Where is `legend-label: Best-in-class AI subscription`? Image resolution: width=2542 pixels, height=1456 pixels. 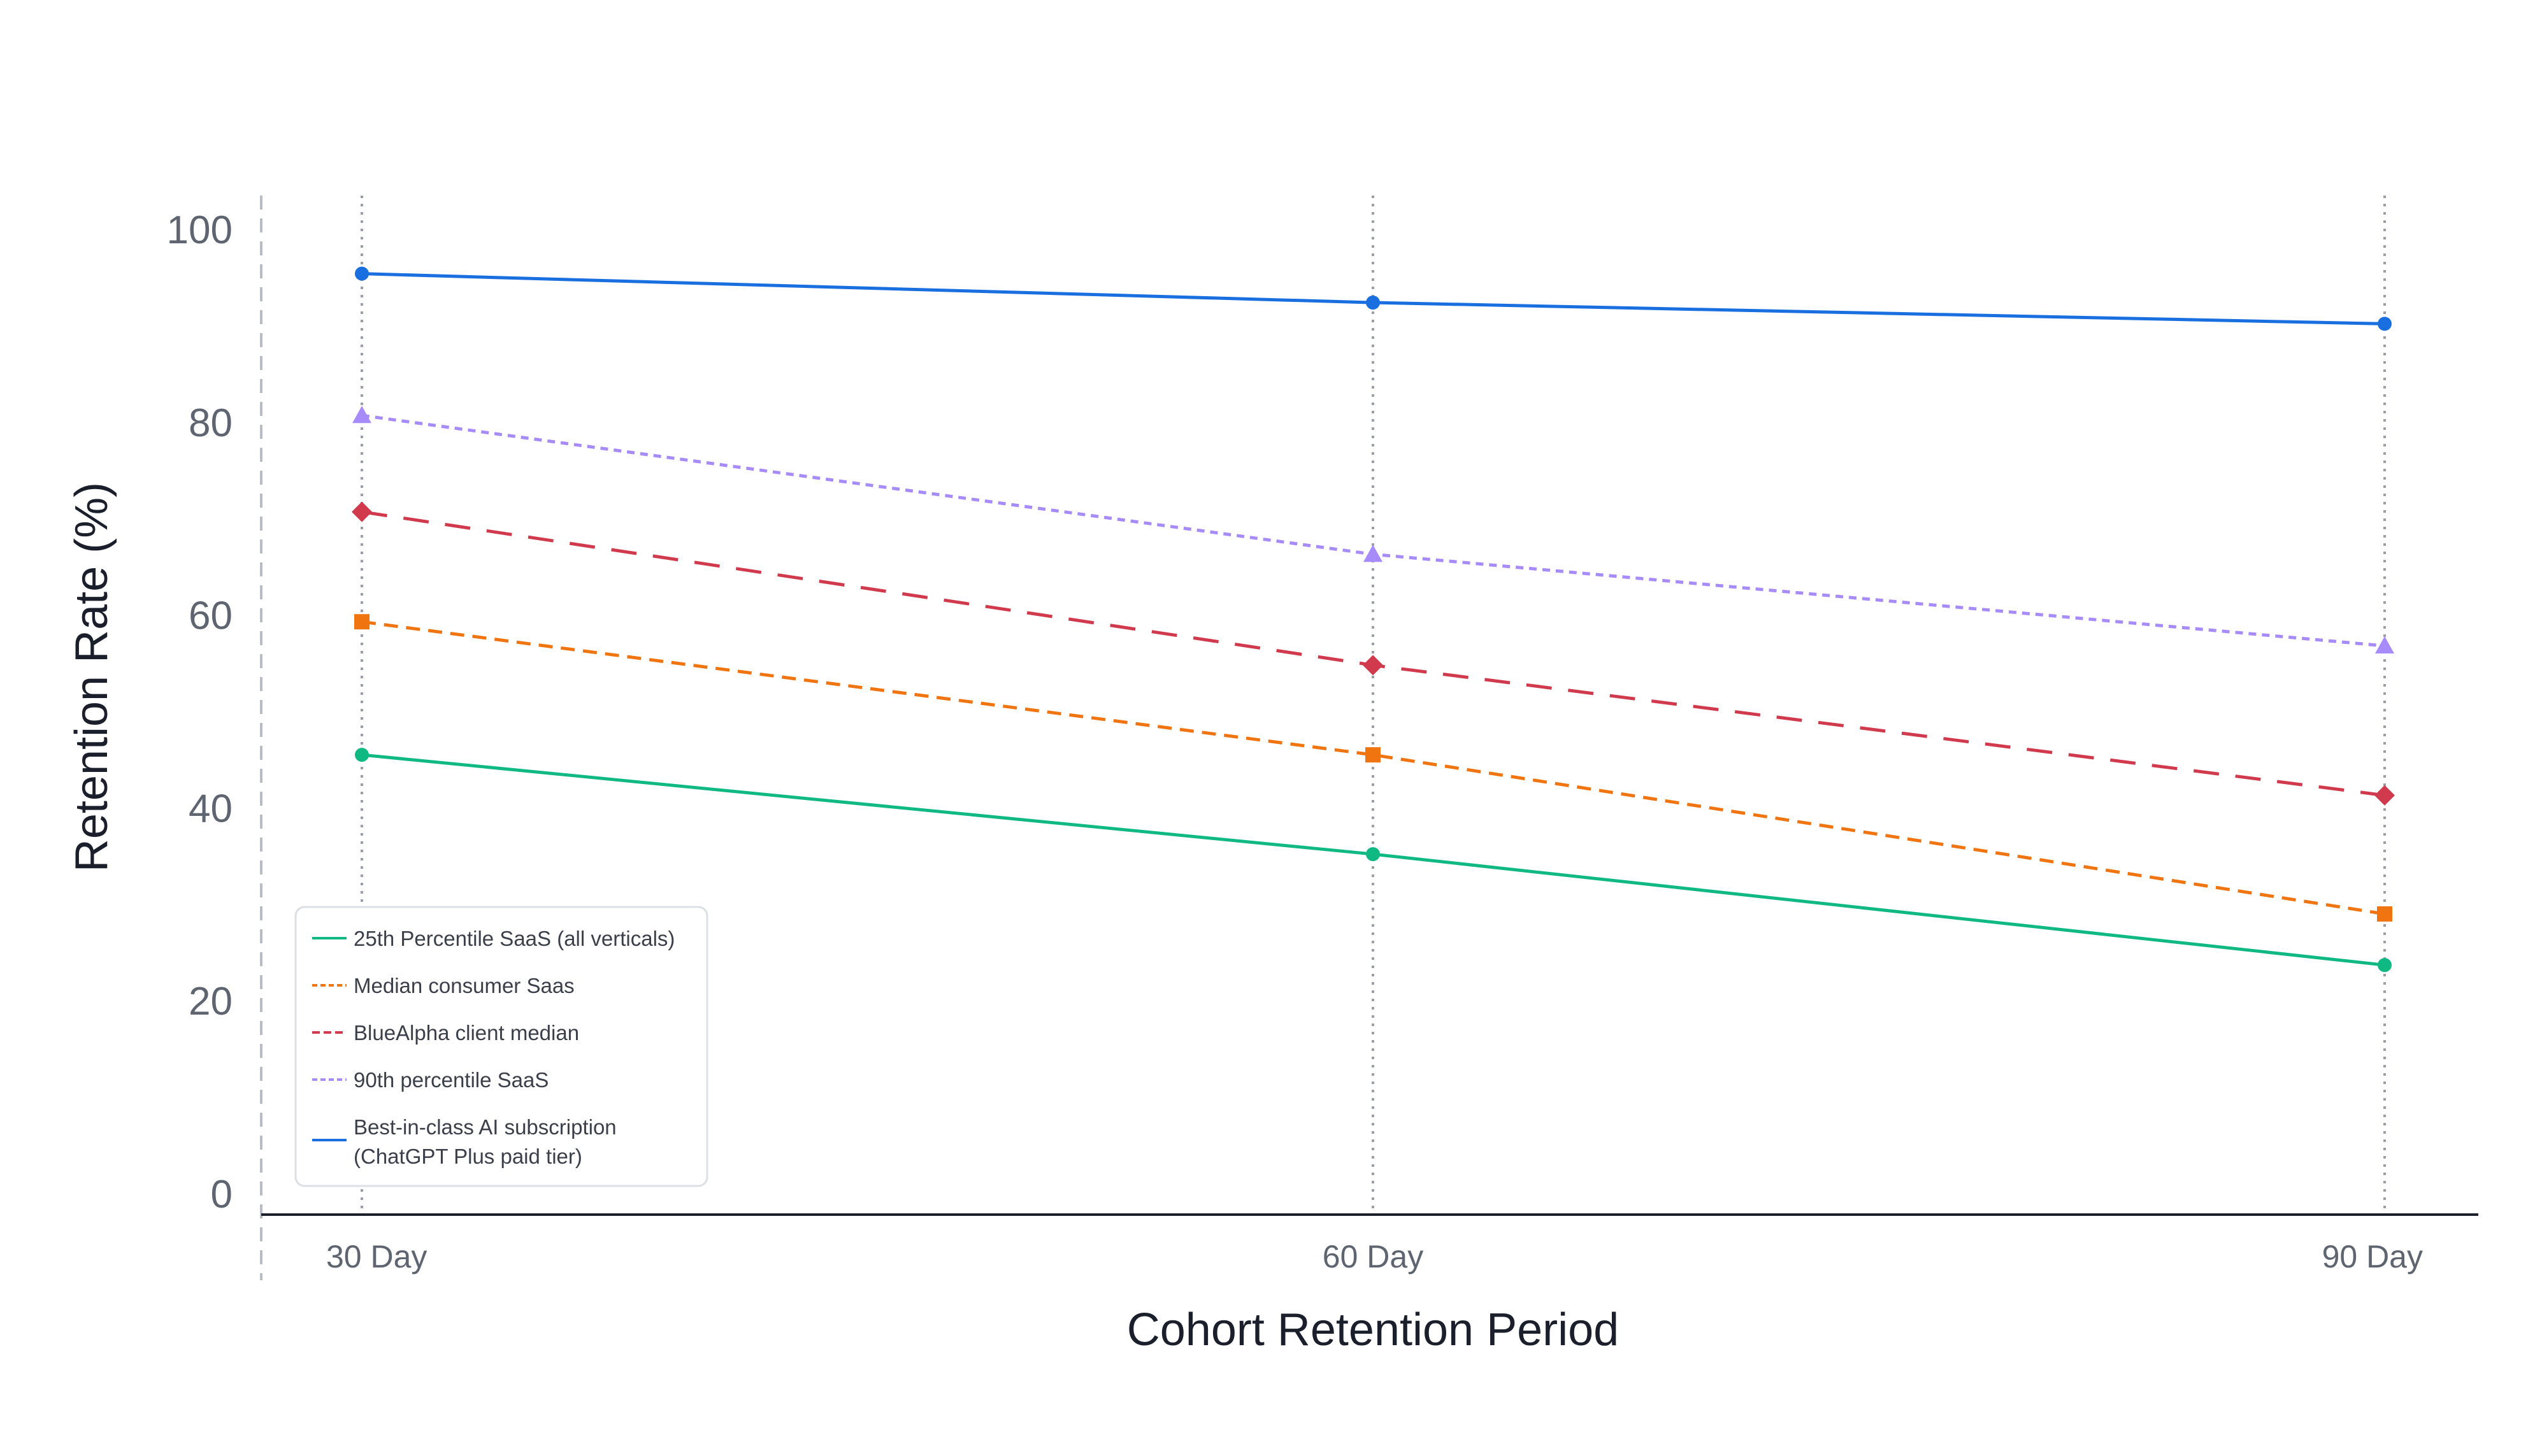 legend-label: Best-in-class AI subscription is located at coordinates (485, 1127).